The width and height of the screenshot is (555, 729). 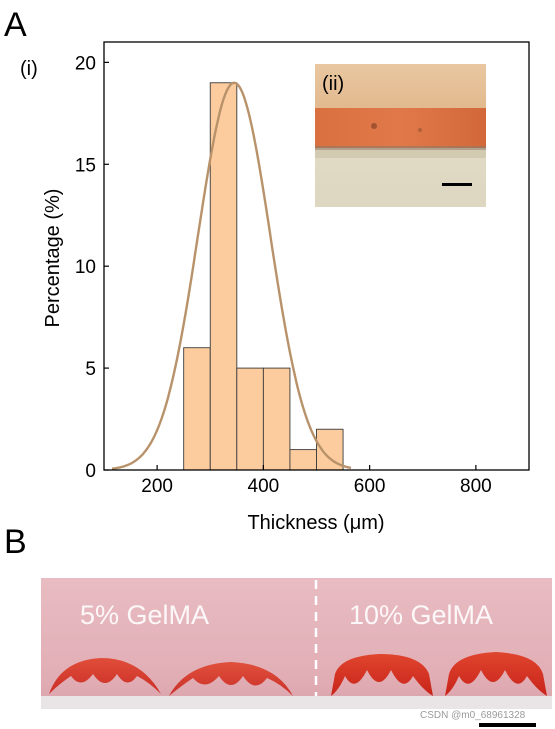 I want to click on x-axis-label: Thickness (μm), so click(x=315, y=523).